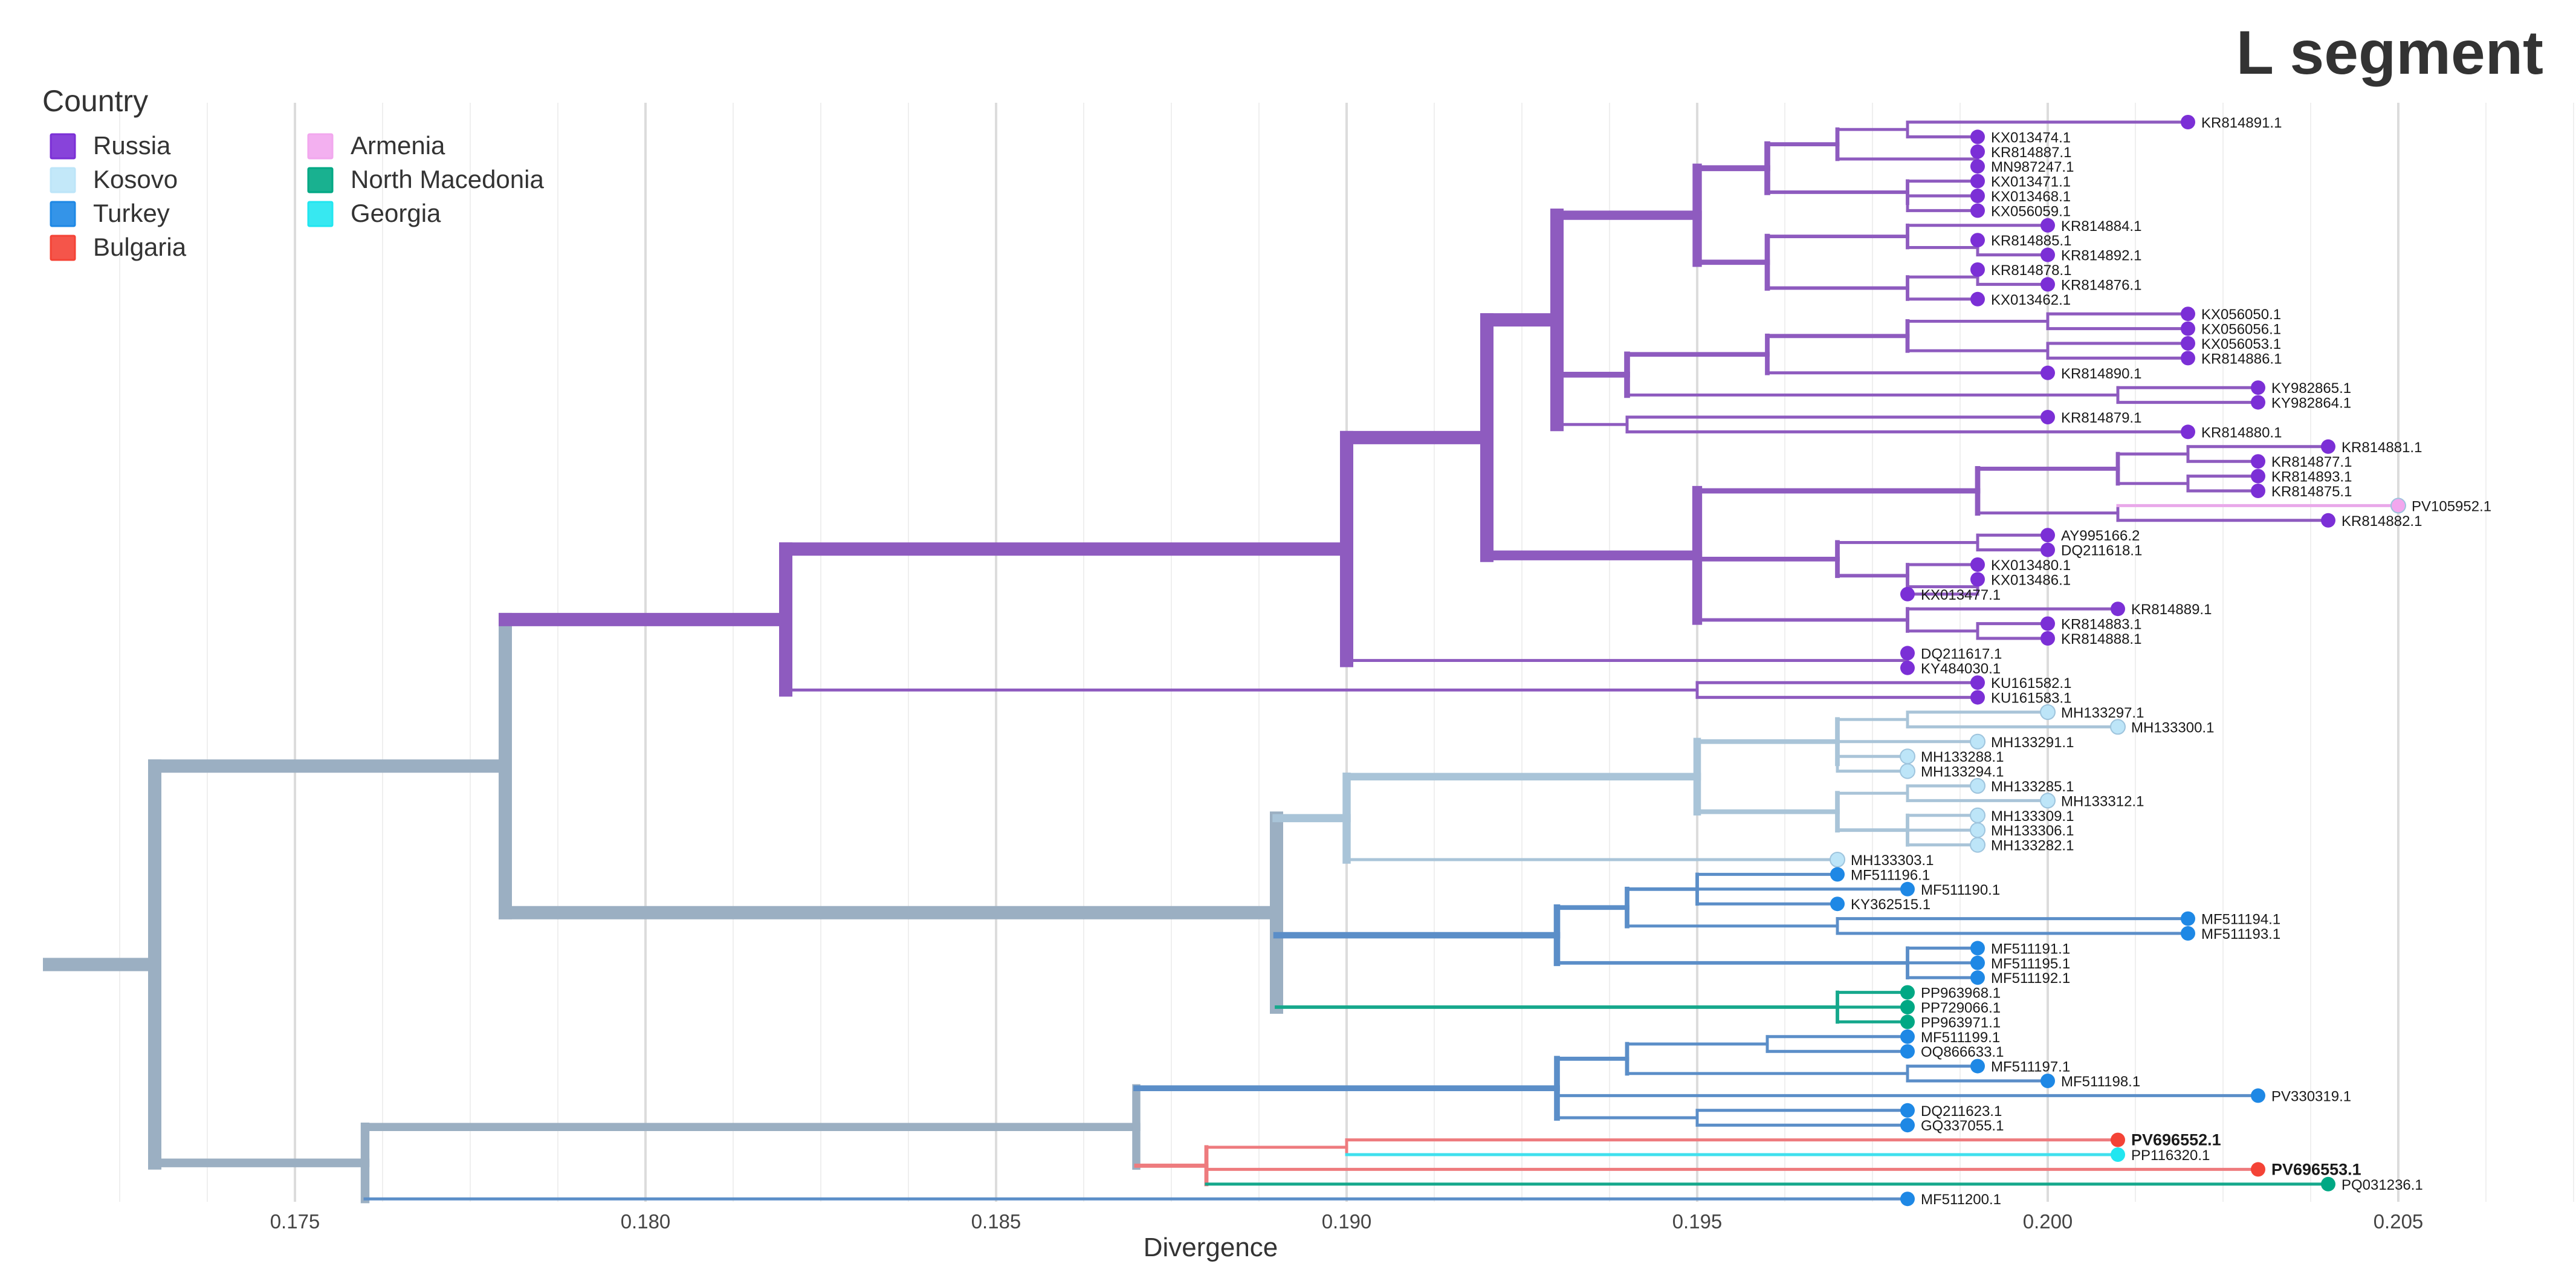 The height and width of the screenshot is (1284, 2576). Describe the element at coordinates (2101, 285) in the screenshot. I see `tip-label: KR814876.1` at that location.